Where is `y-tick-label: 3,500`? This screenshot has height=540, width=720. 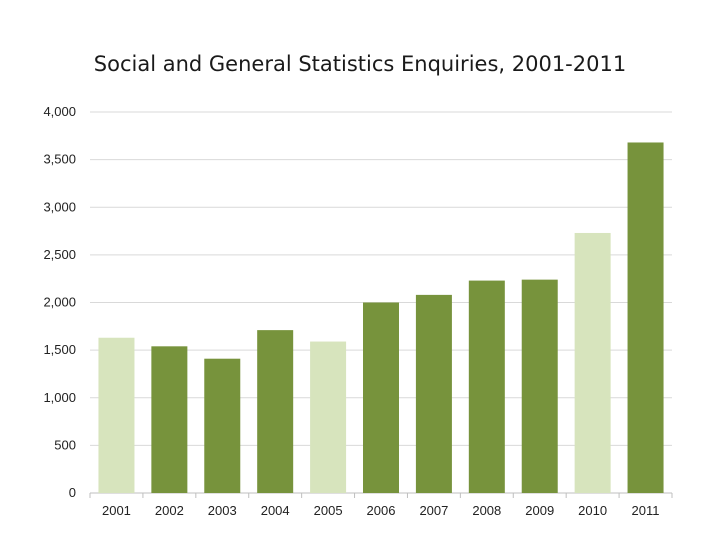 y-tick-label: 3,500 is located at coordinates (59, 159).